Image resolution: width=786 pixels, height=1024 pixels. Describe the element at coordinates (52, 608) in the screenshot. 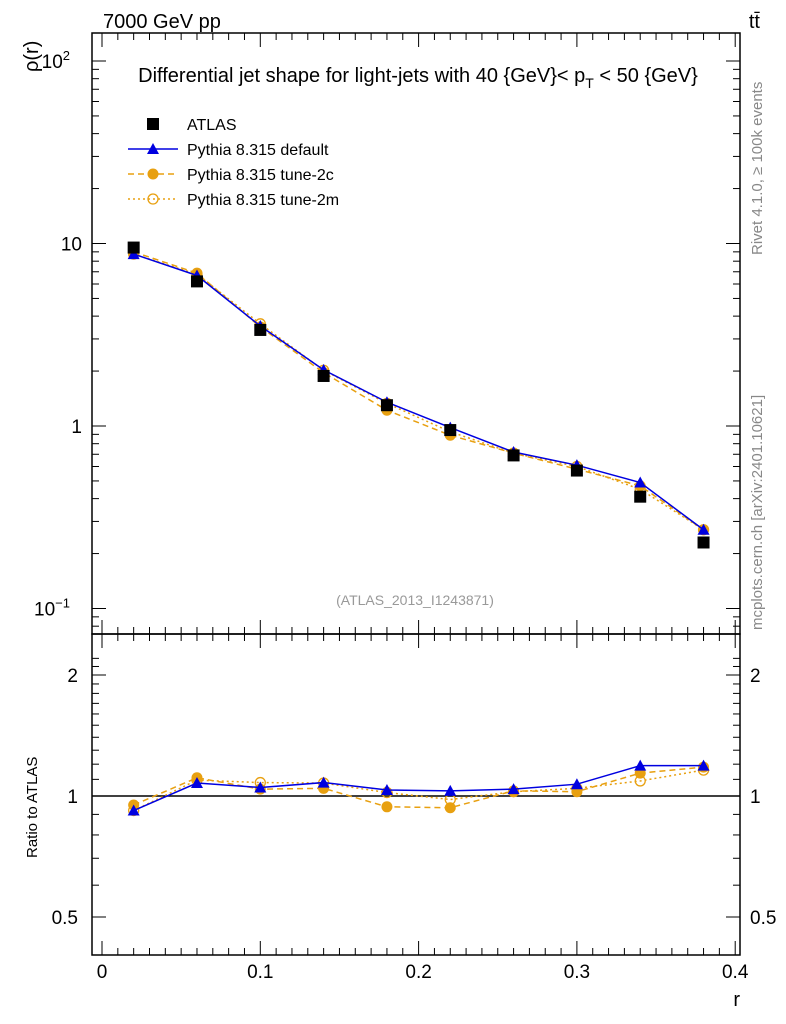

I see `y-tick-label: 10⁻¹` at that location.